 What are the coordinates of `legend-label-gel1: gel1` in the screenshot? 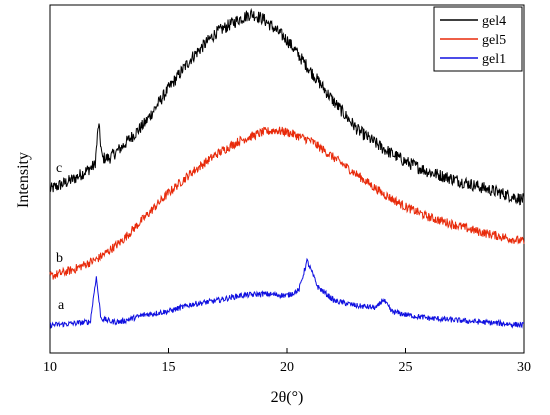 It's located at (494, 59).